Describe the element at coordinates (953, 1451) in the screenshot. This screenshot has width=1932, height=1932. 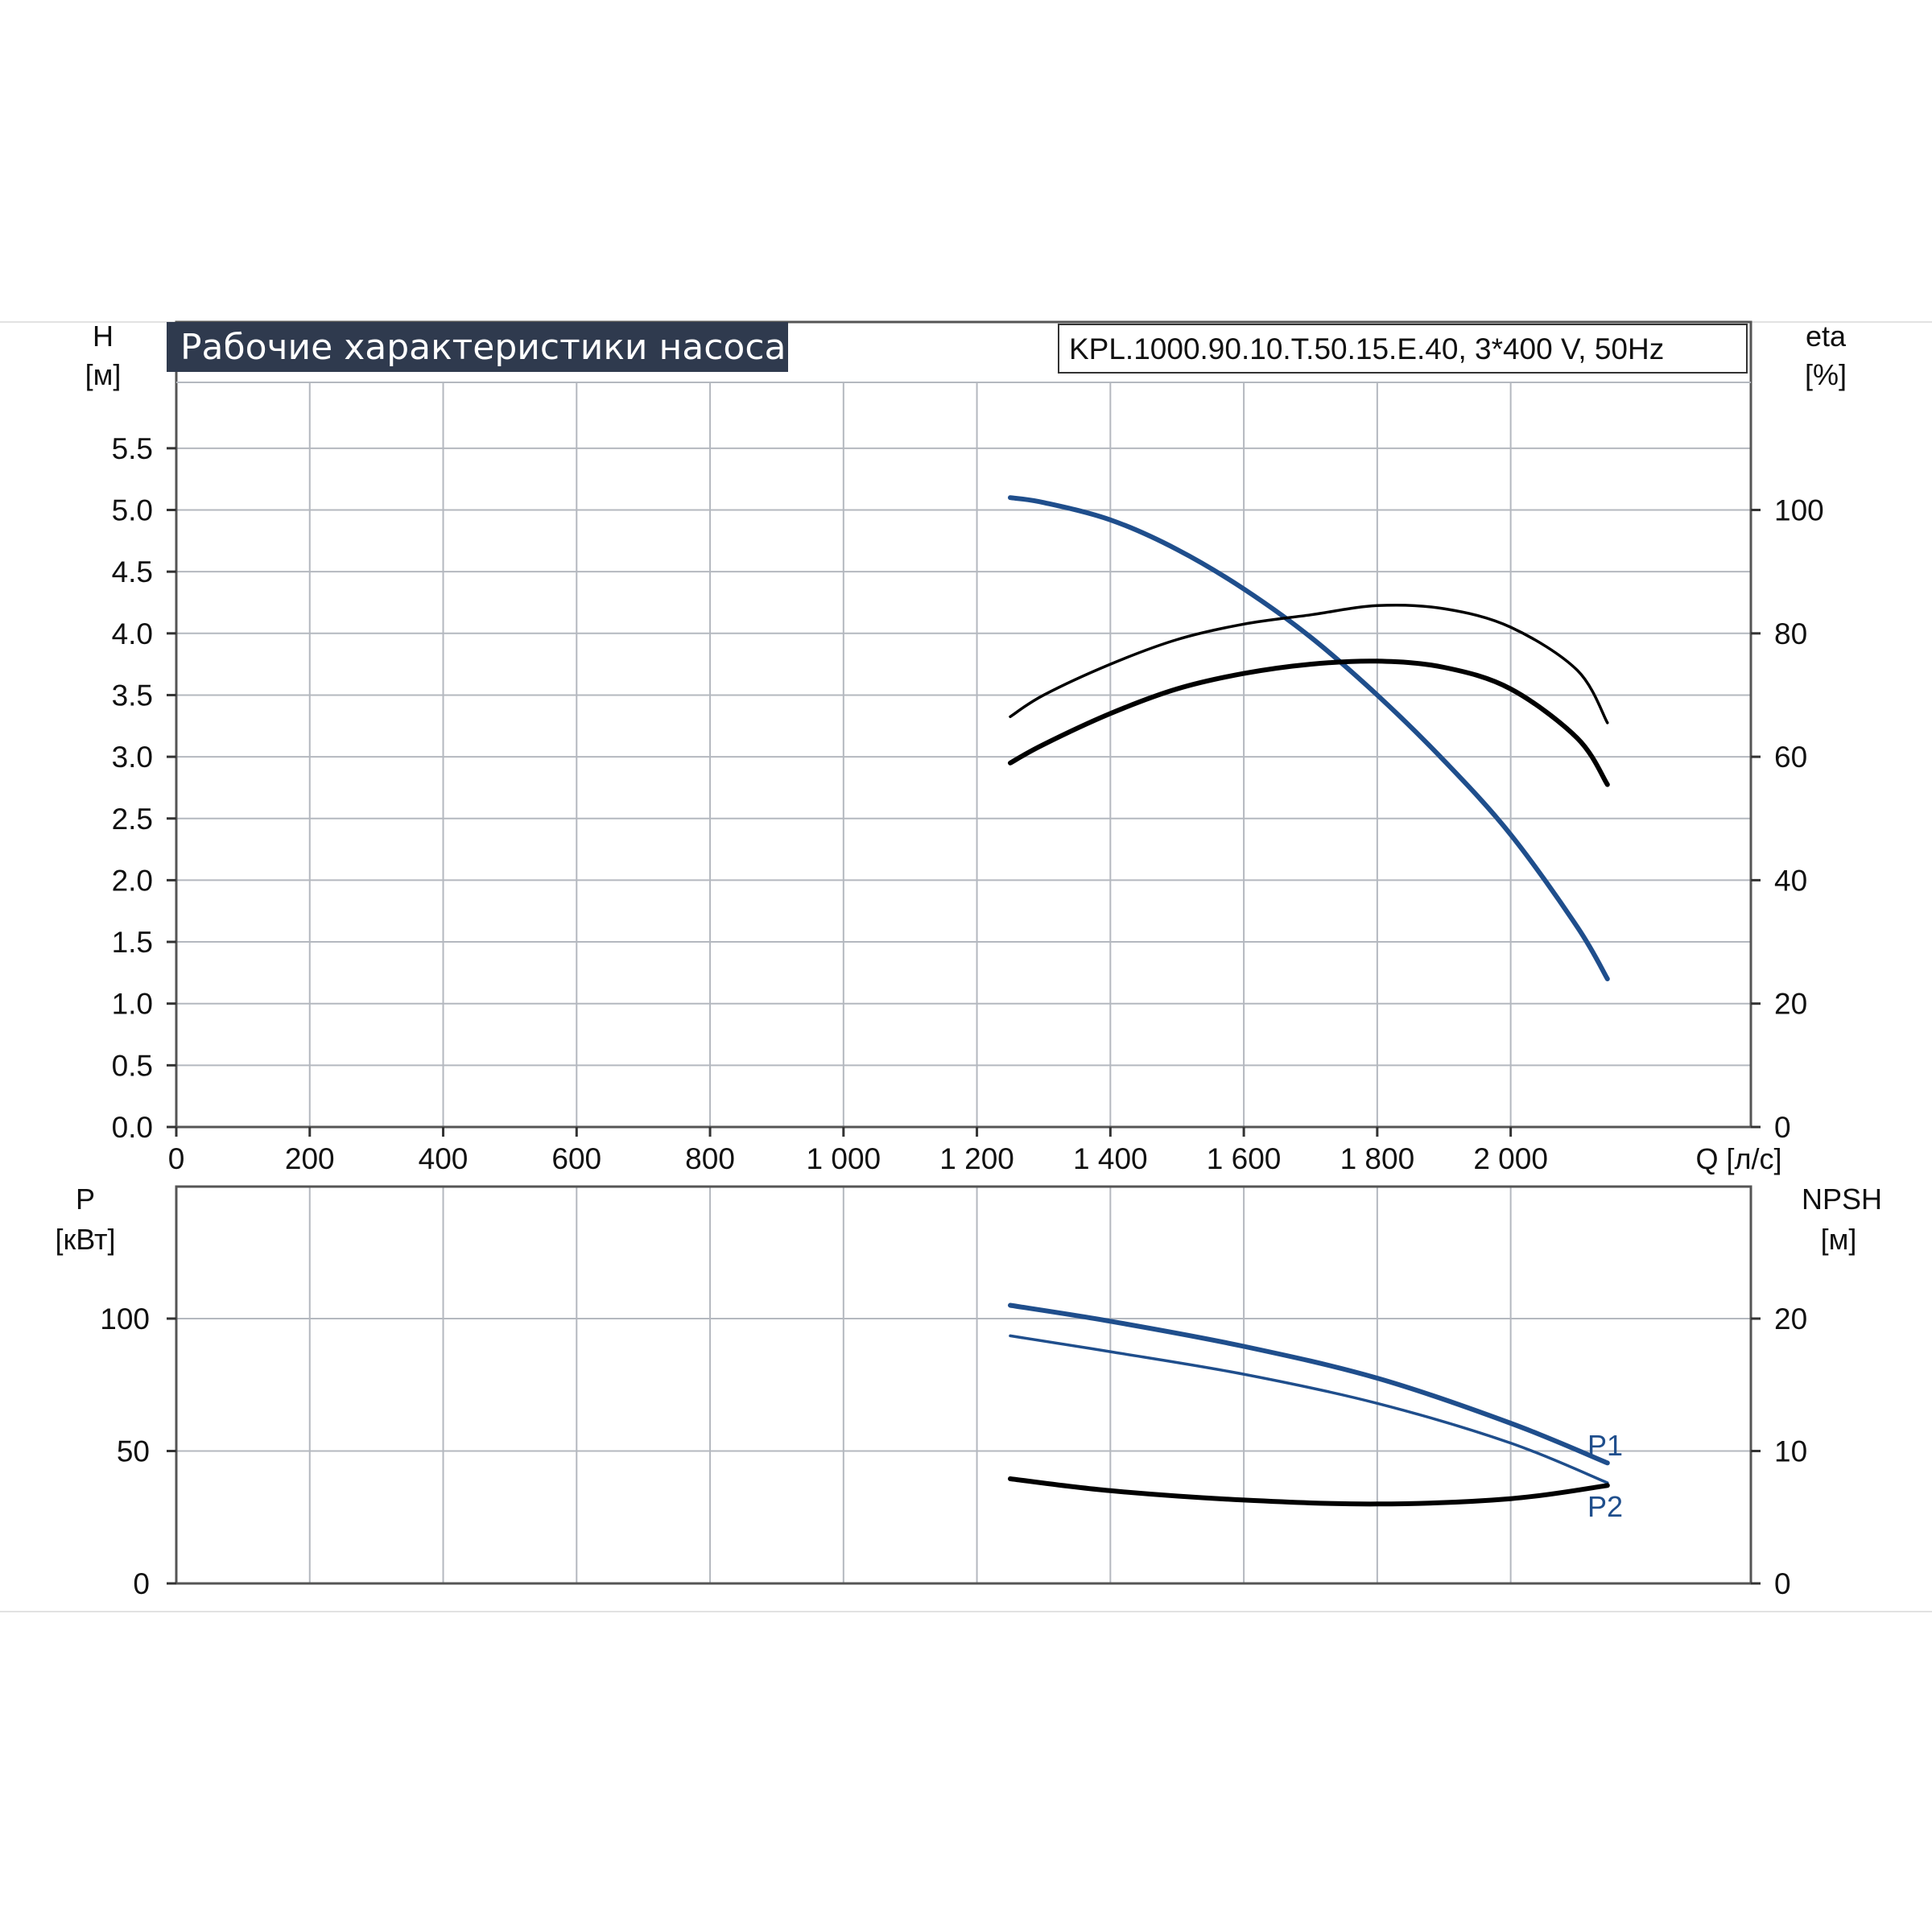
I see `bottom-plot-ticks: 0 50 100 0 10 20` at that location.